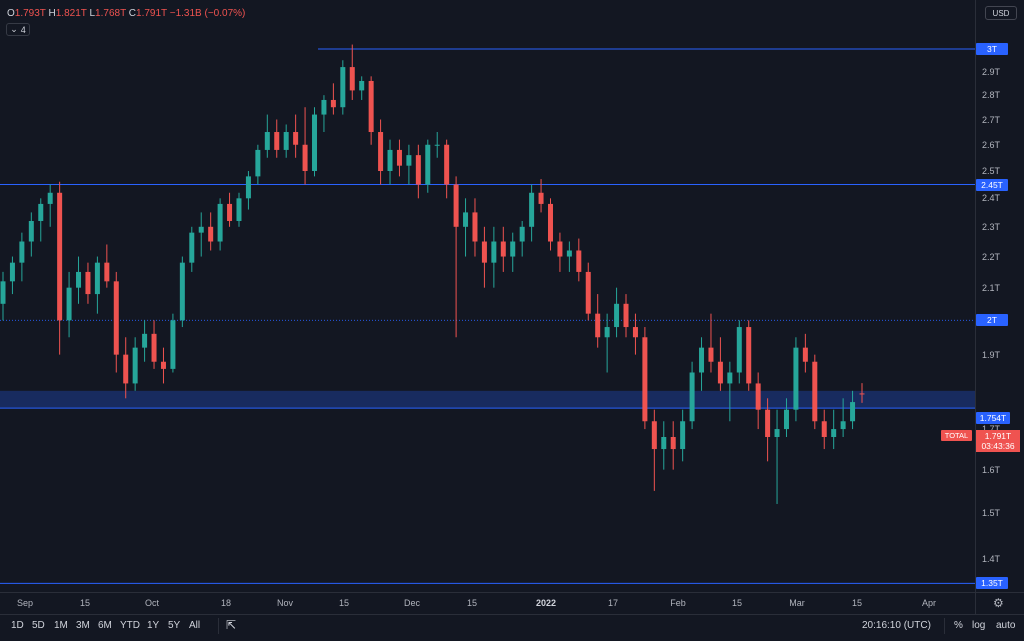  What do you see at coordinates (979, 625) in the screenshot?
I see `log-toggle: log` at bounding box center [979, 625].